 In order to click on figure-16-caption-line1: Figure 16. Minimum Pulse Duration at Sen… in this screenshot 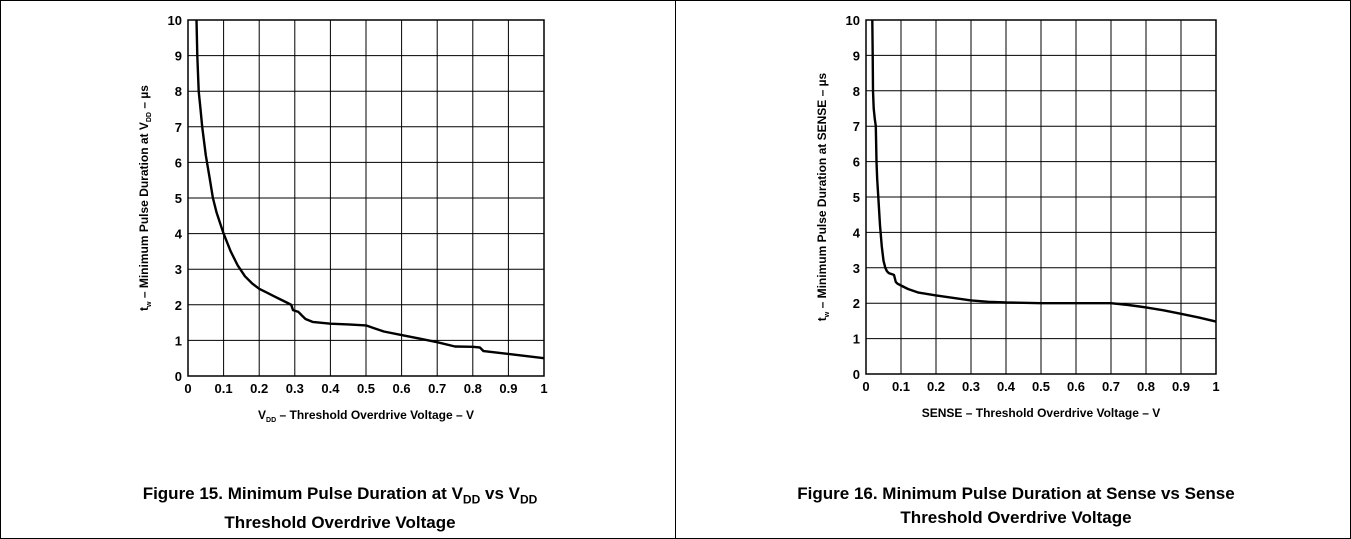, I will do `click(1016, 493)`.